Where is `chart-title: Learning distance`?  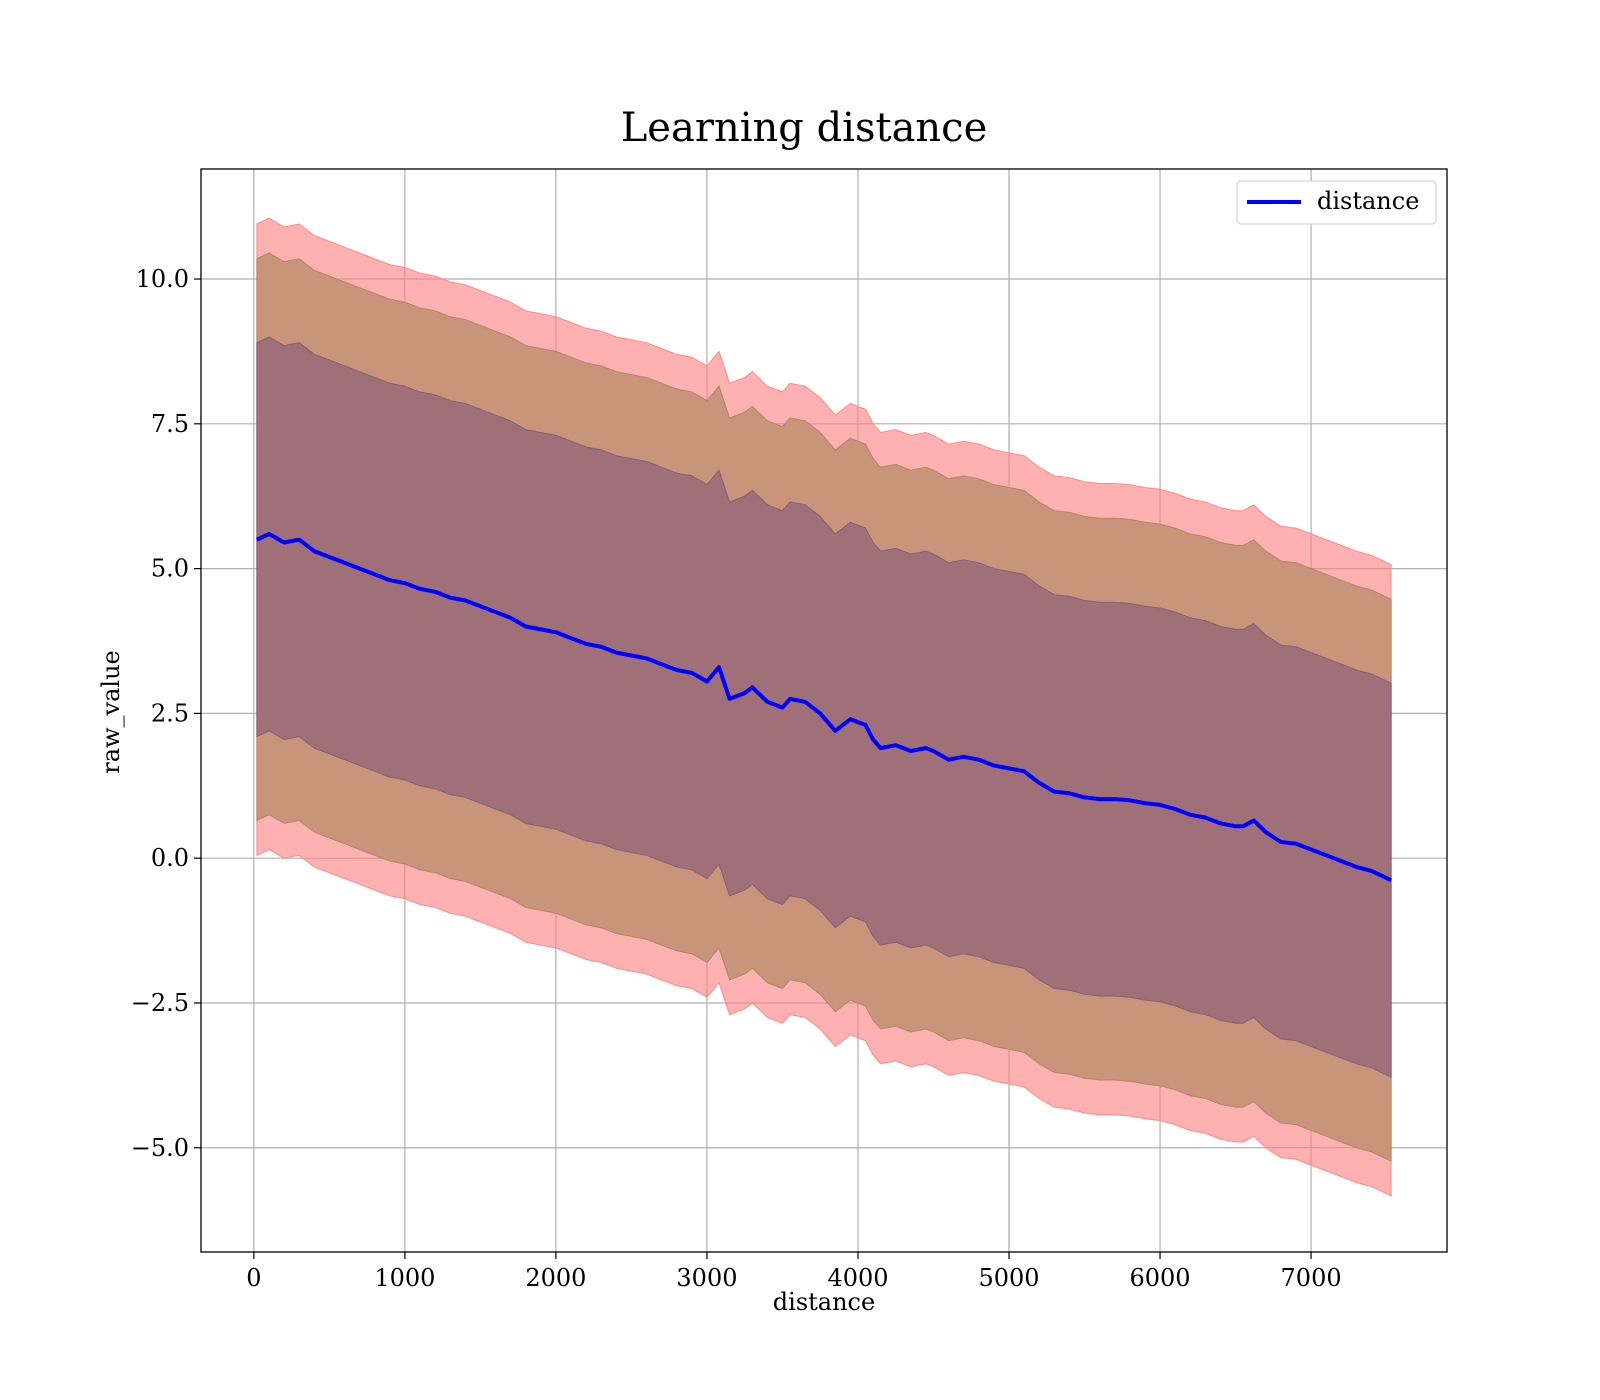 chart-title: Learning distance is located at coordinates (804, 128).